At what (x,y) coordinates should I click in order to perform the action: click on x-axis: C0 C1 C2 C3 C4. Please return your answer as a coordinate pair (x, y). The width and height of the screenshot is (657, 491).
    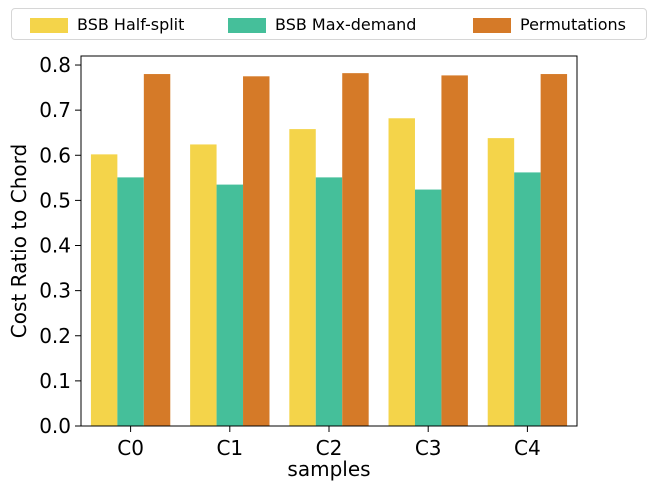
    Looking at the image, I should click on (329, 443).